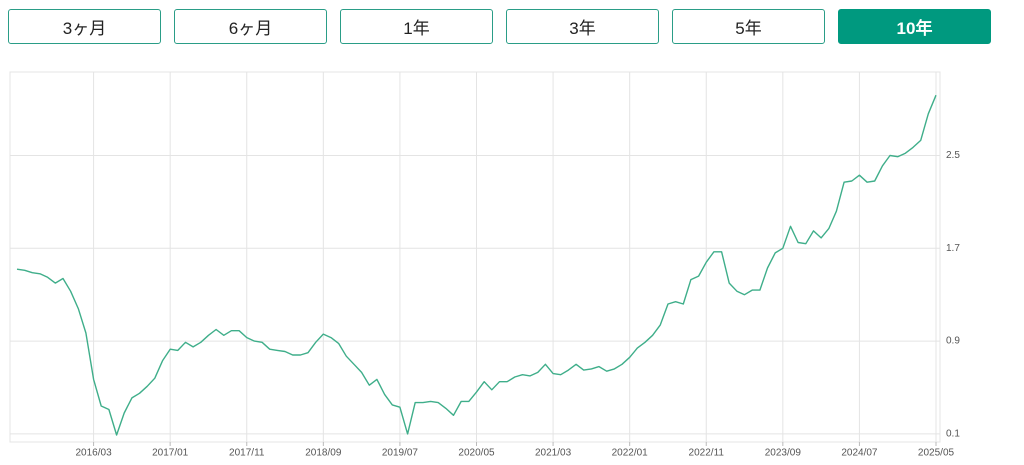  Describe the element at coordinates (953, 155) in the screenshot. I see `y-tick-label: 2.5` at that location.